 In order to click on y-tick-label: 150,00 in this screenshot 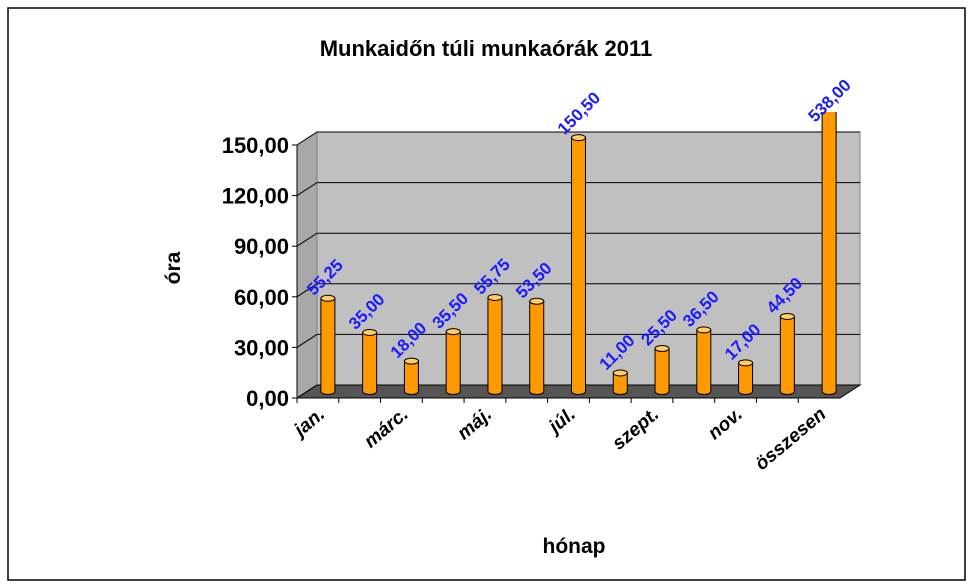, I will do `click(255, 145)`.